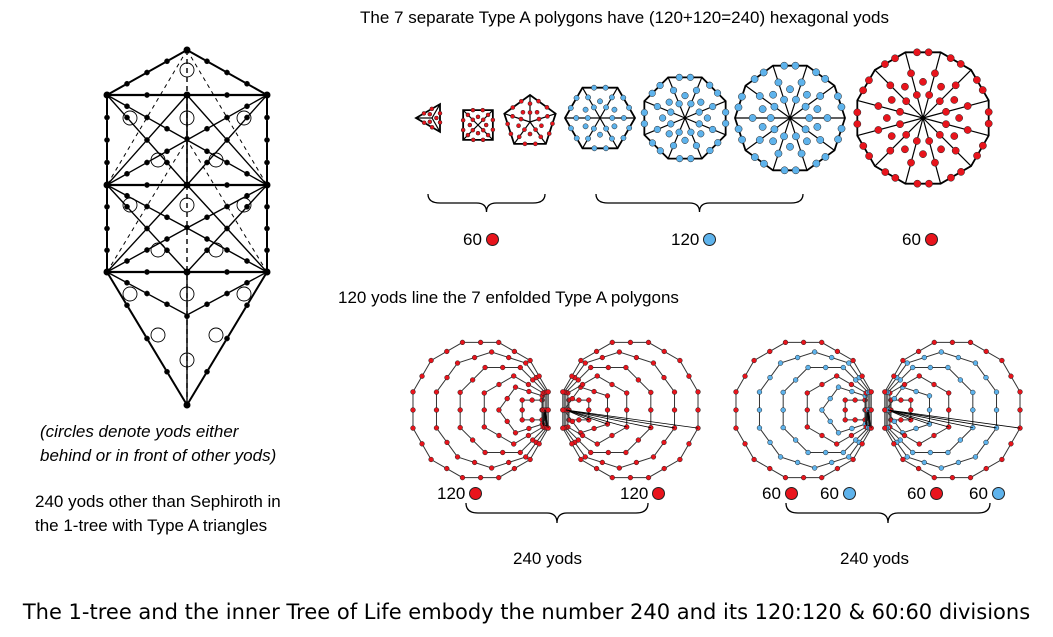 The image size is (1053, 637). Describe the element at coordinates (151, 525) in the screenshot. I see `yods-note-line2: the 1-tree with Type A triangles` at that location.